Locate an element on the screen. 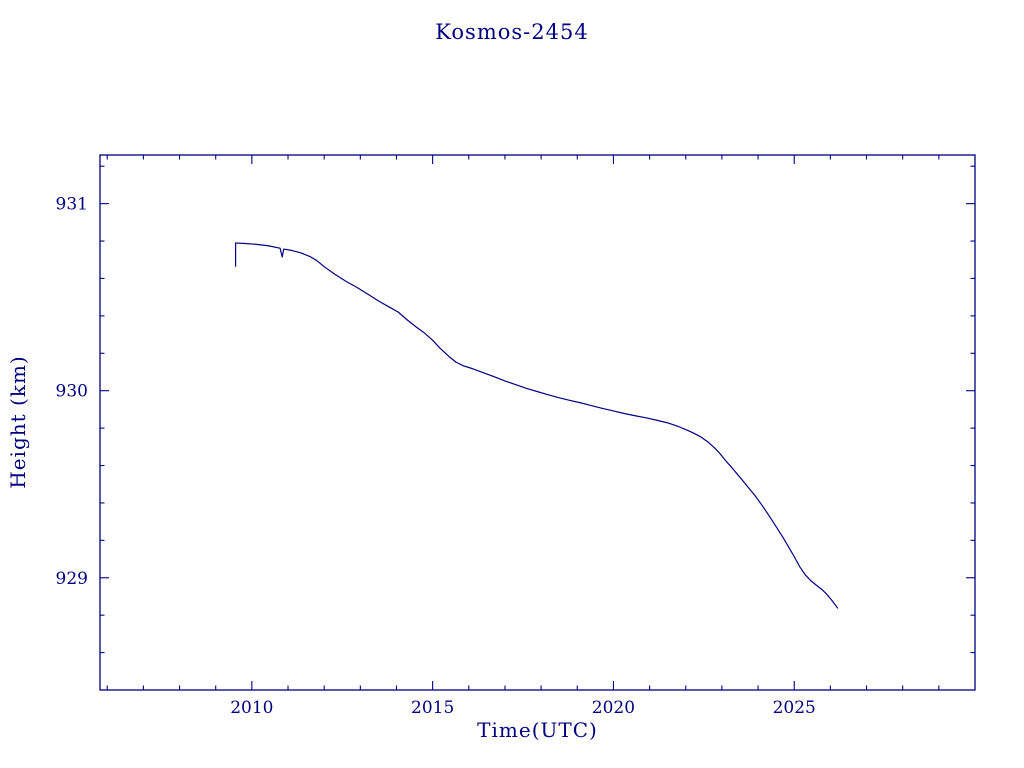 This screenshot has width=1024, height=768. x-axis-label: Time(UTC) is located at coordinates (537, 730).